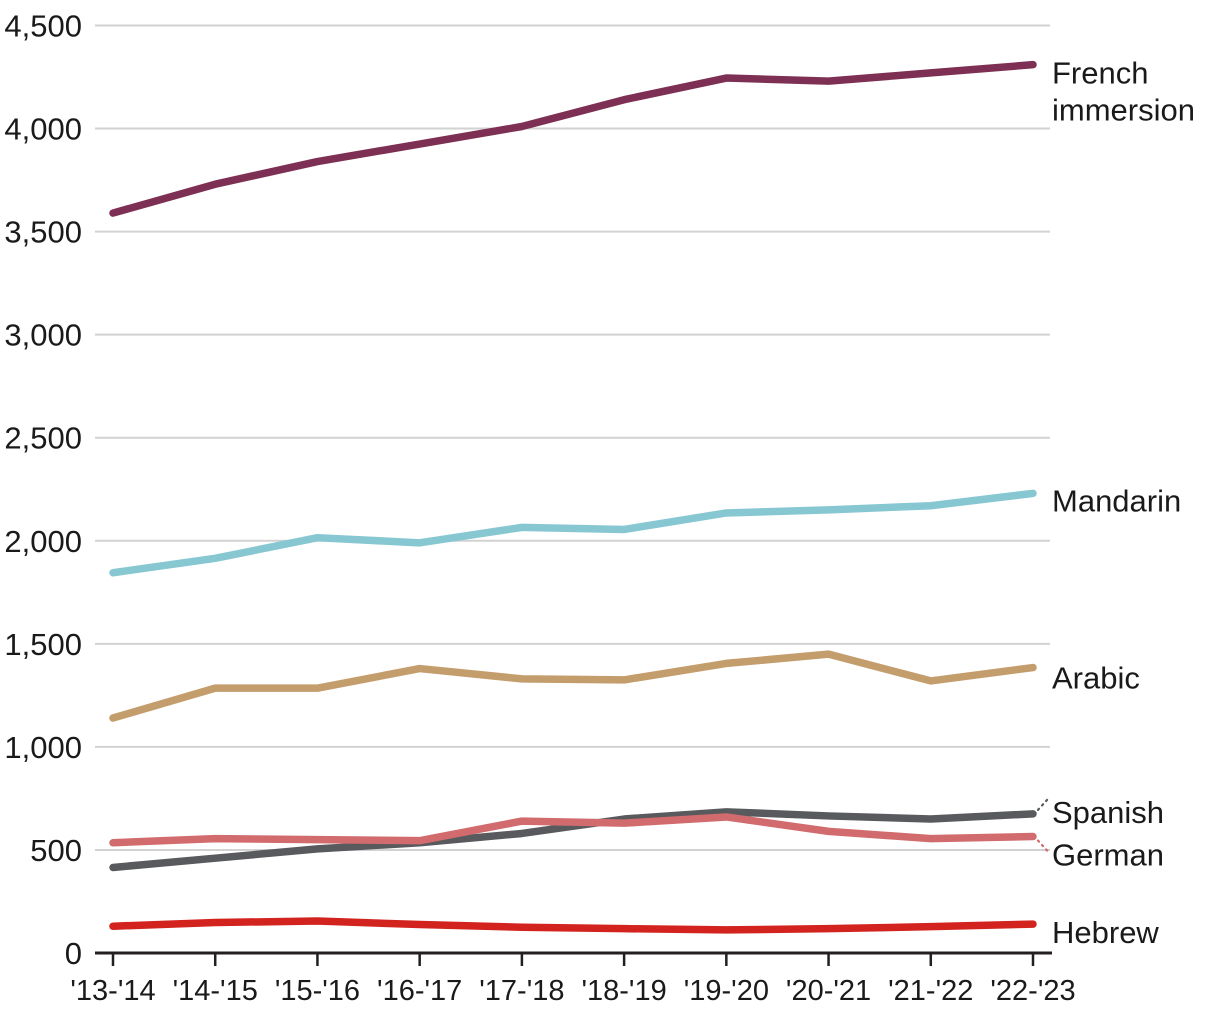 The height and width of the screenshot is (1020, 1220). I want to click on y-axis-label: 1,000, so click(43, 747).